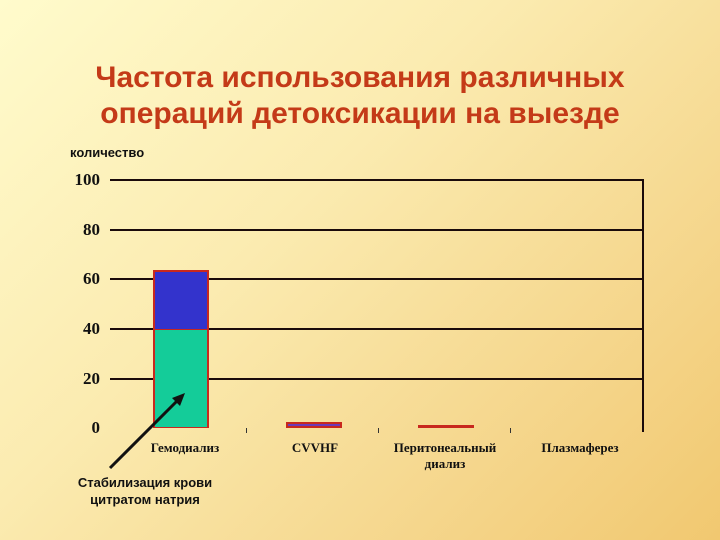 The image size is (720, 540). I want to click on x-label-peritoneal-line1: Перитонеальный, so click(445, 447).